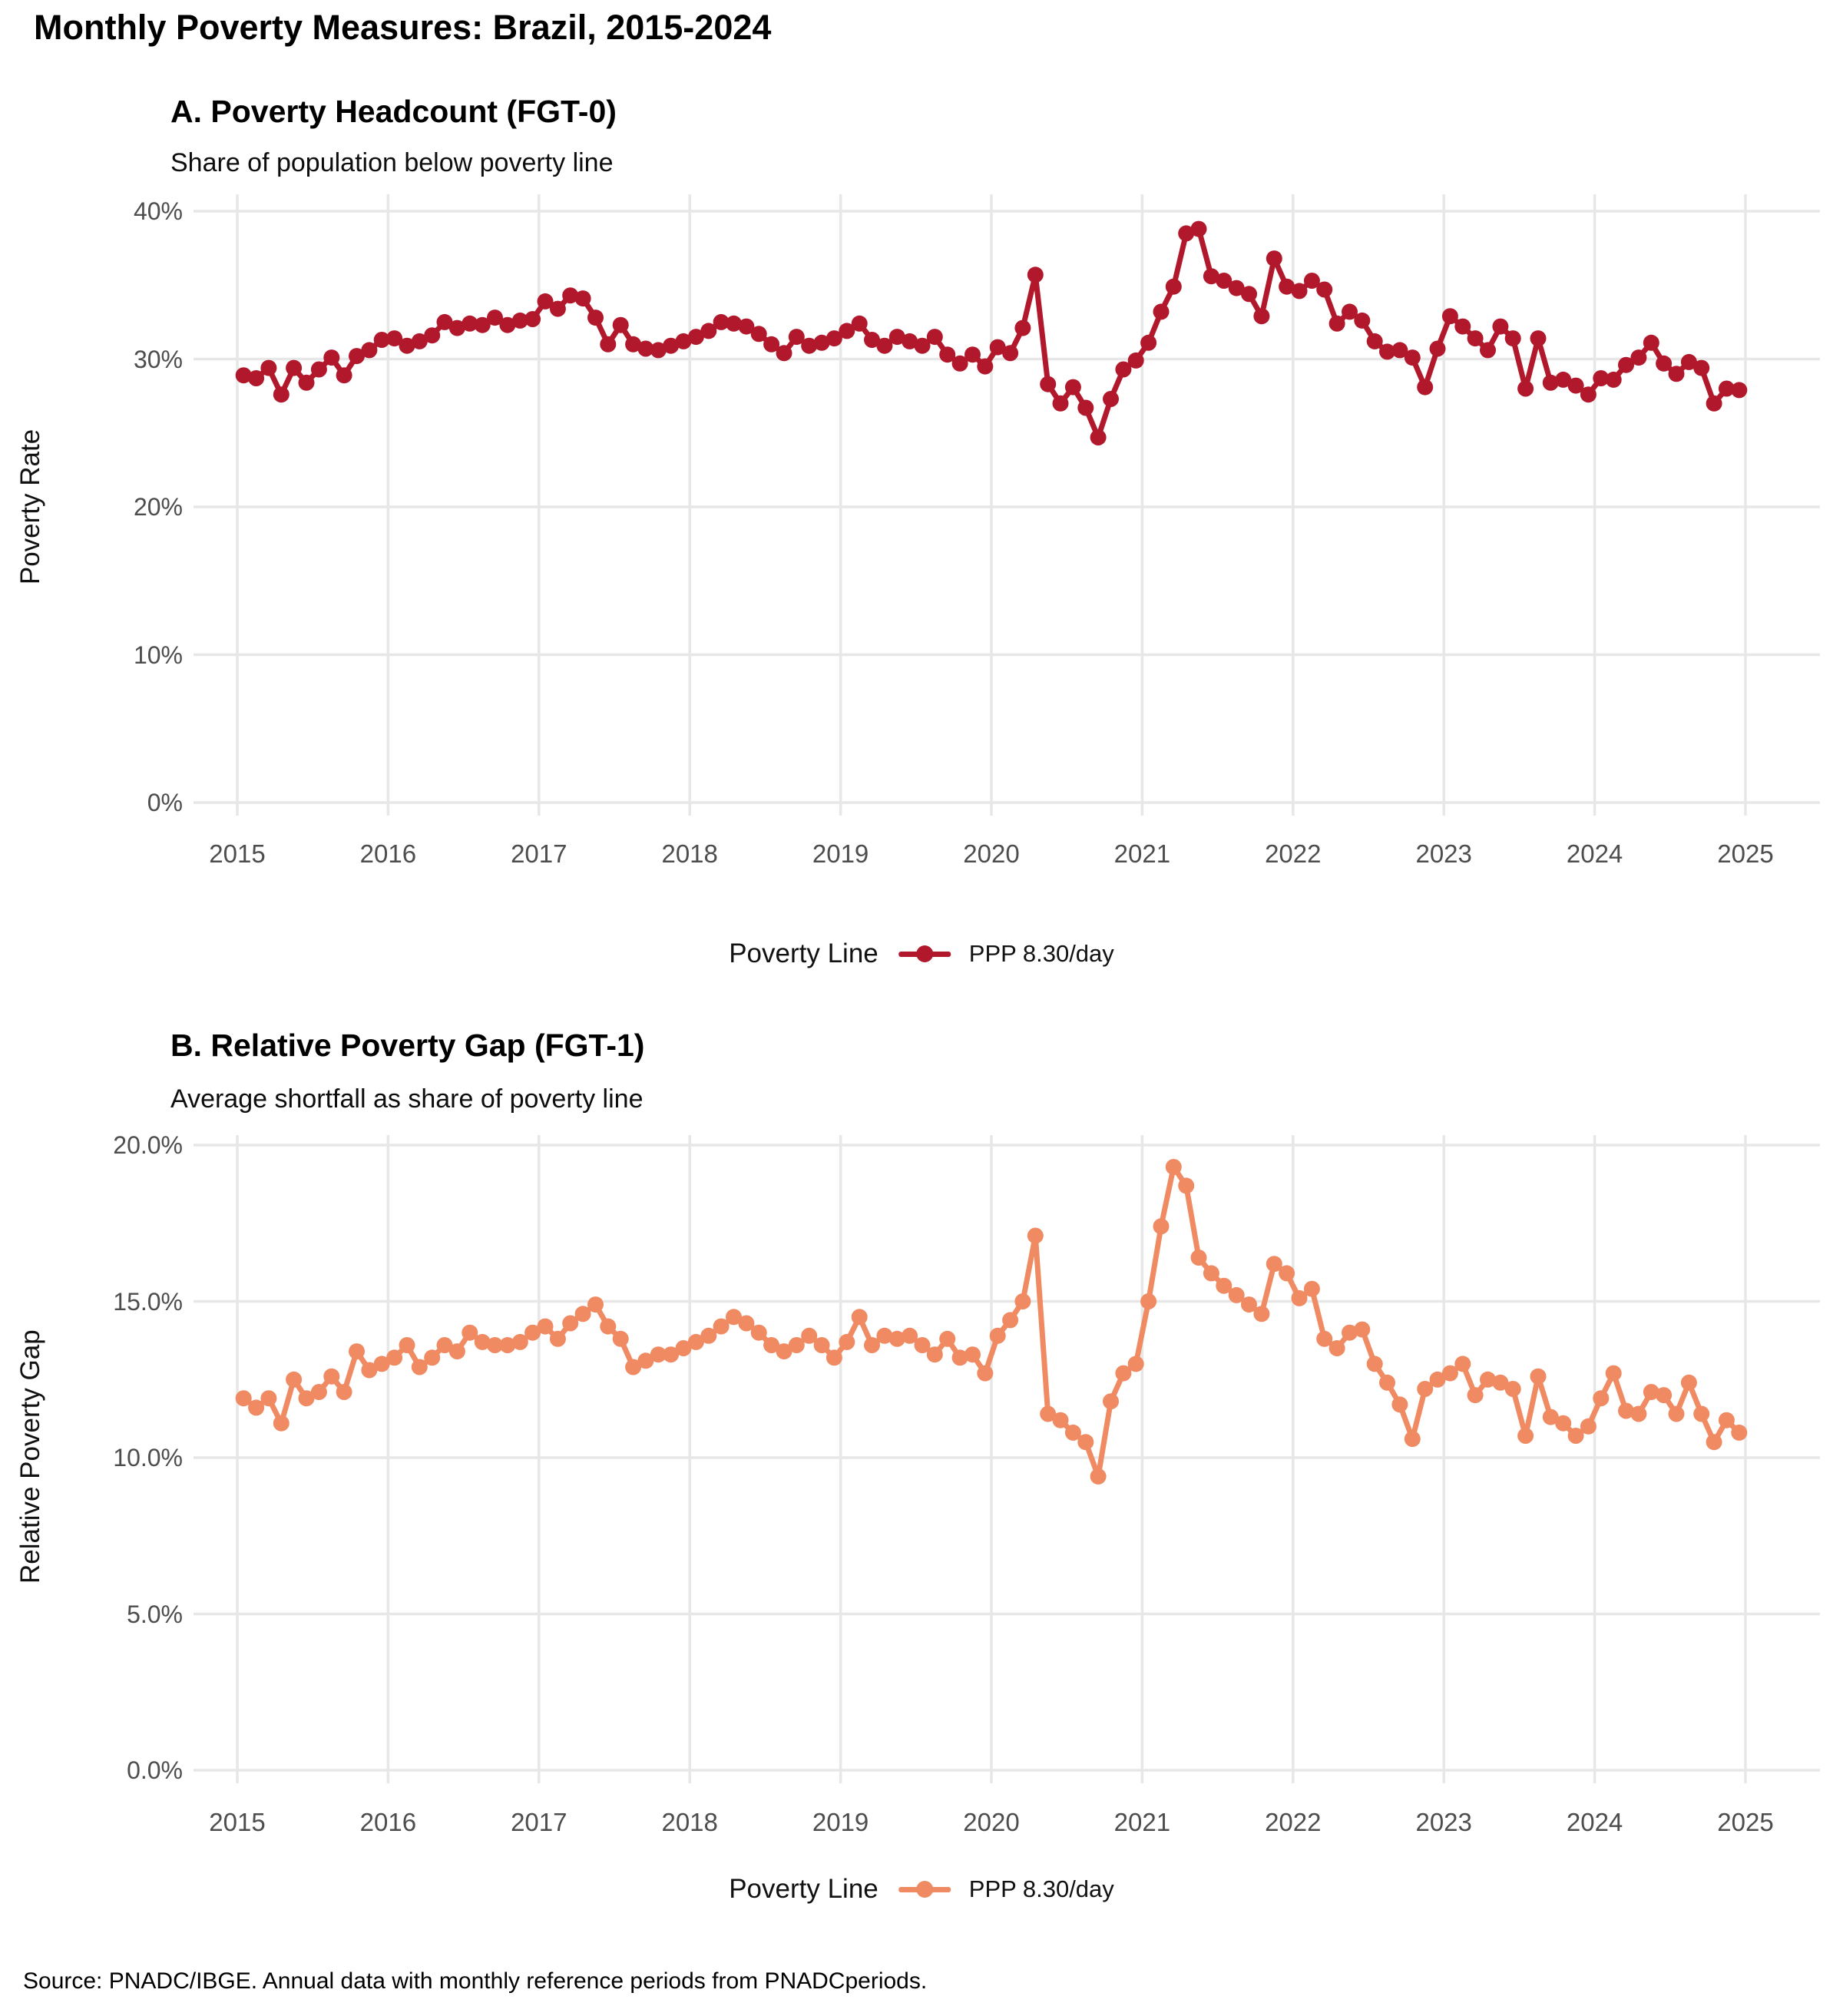 This screenshot has height=2016, width=1843. Describe the element at coordinates (1745, 1822) in the screenshot. I see `x-tick-label: 2025` at that location.